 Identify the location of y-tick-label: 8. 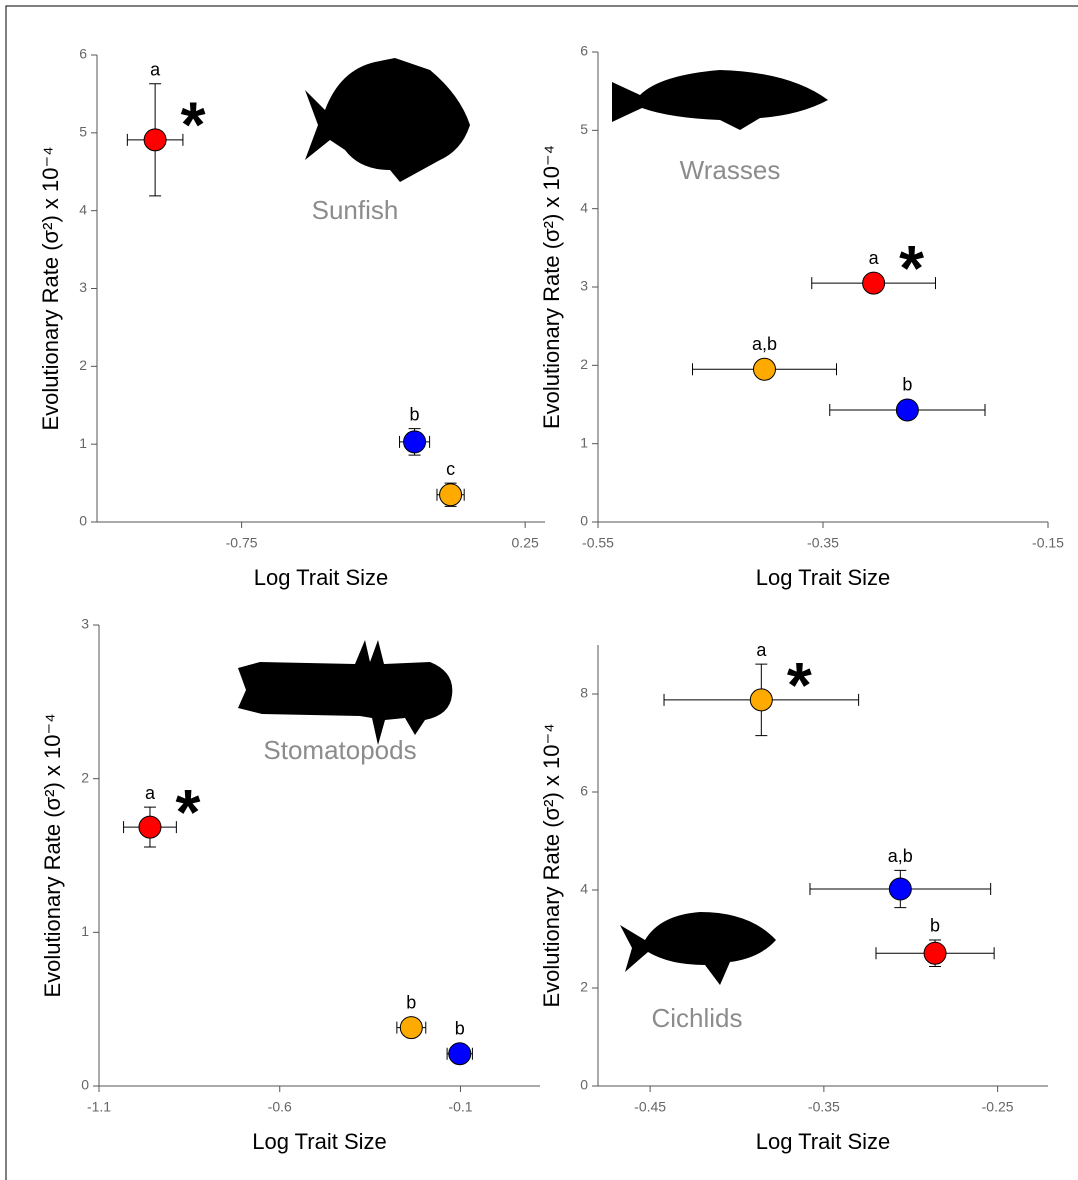
(584, 693).